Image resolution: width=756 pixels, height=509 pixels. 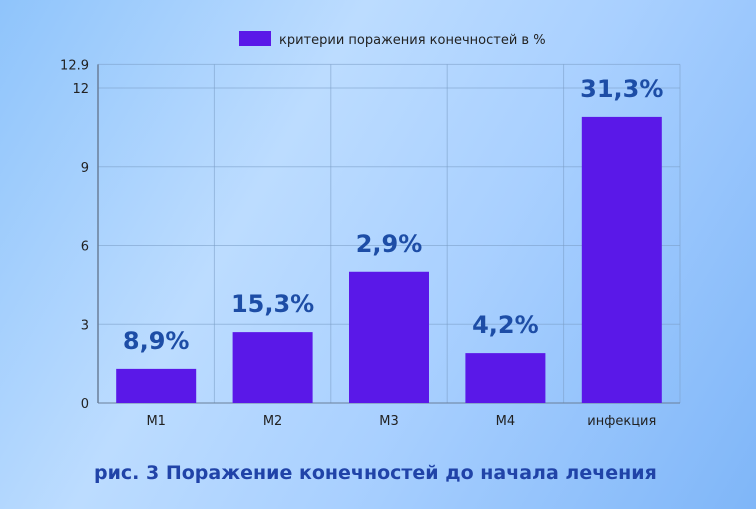 I want to click on y-tick-label: 6, so click(x=85, y=247).